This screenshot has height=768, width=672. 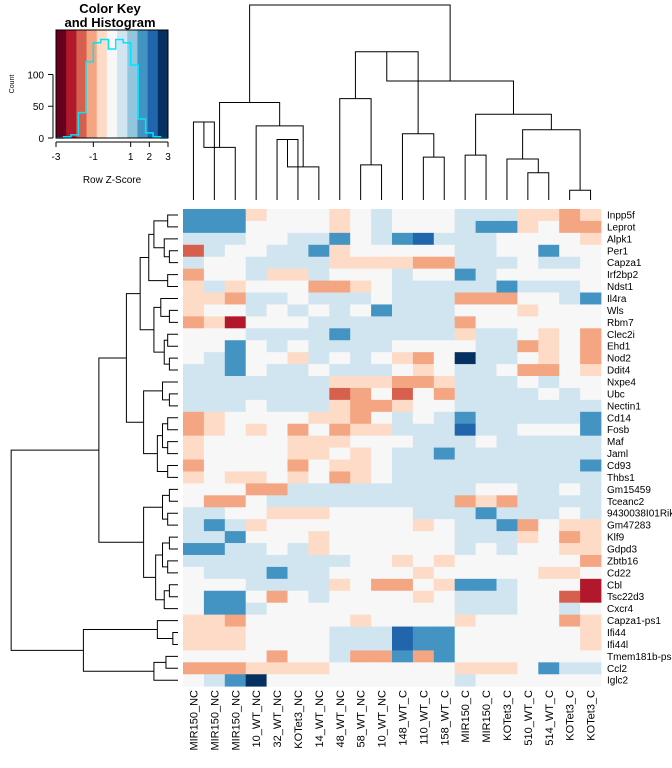 I want to click on row-label: Rbm7, so click(x=620, y=323).